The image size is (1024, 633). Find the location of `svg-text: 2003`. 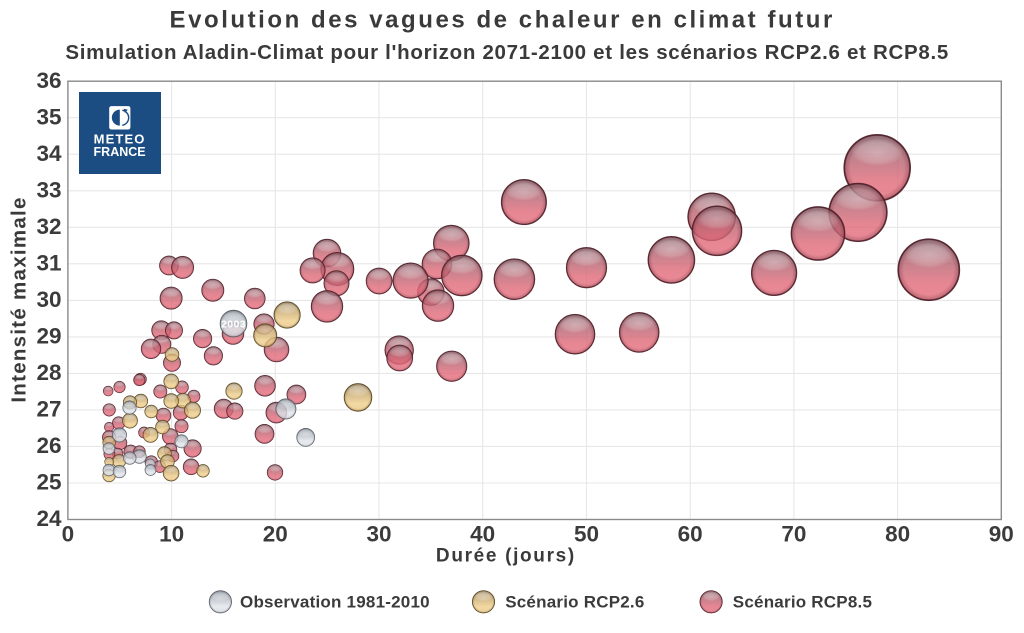

svg-text: 2003 is located at coordinates (233, 325).